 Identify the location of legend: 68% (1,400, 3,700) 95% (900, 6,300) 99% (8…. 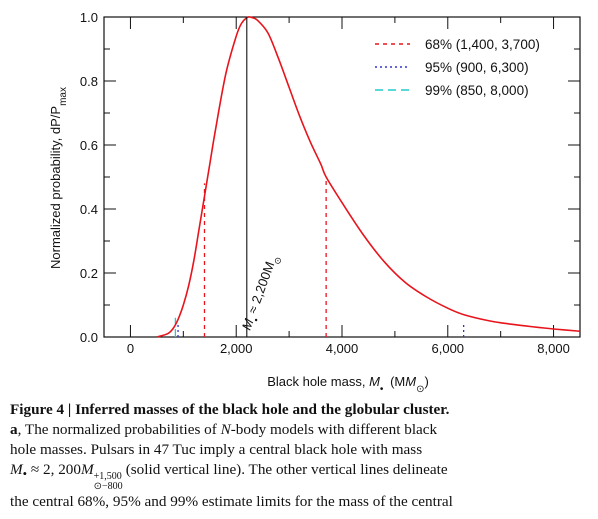
(457, 67).